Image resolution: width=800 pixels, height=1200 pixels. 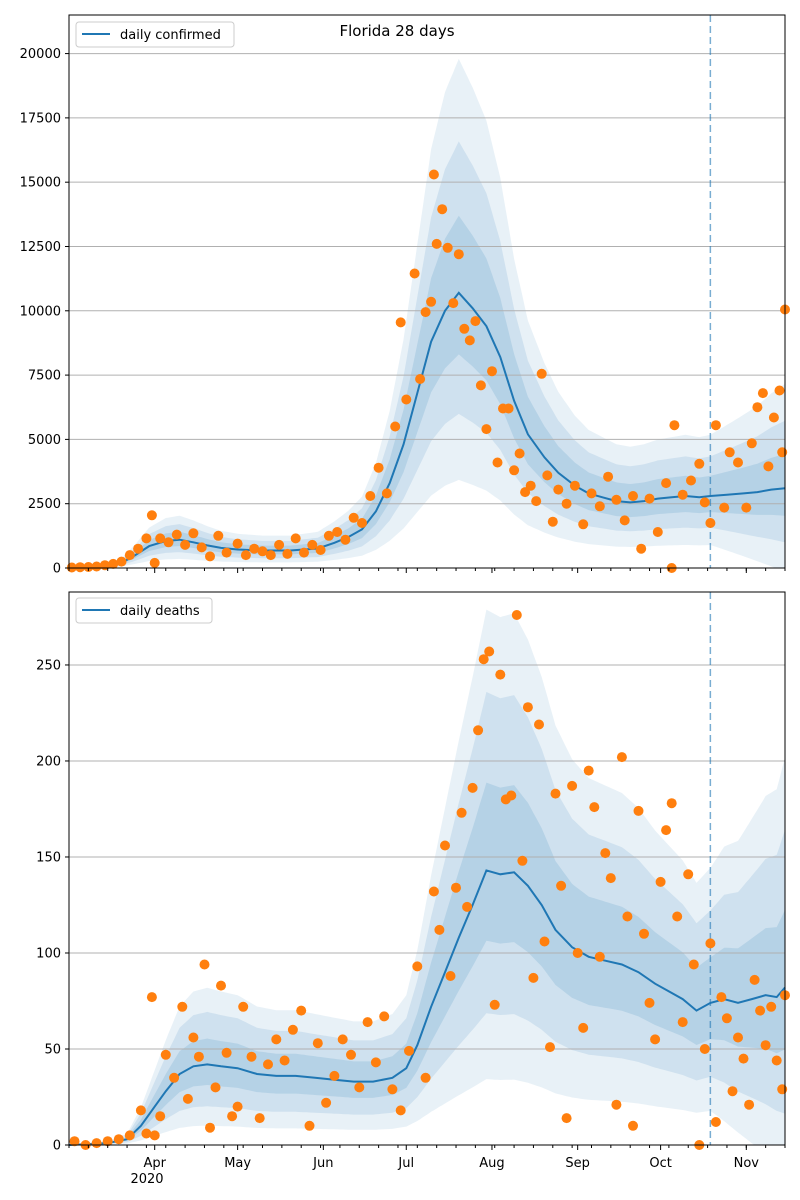 What do you see at coordinates (44, 440) in the screenshot?
I see `confirmed-ytick-label: 5000` at bounding box center [44, 440].